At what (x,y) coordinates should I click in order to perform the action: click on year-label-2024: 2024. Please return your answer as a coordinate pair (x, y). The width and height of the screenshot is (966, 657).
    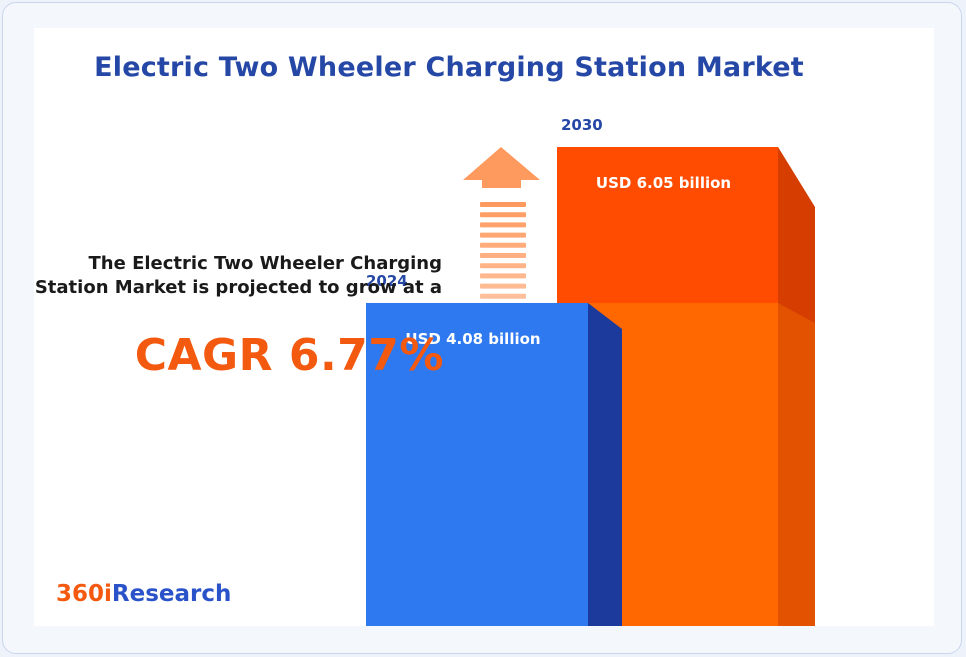
    Looking at the image, I should click on (387, 281).